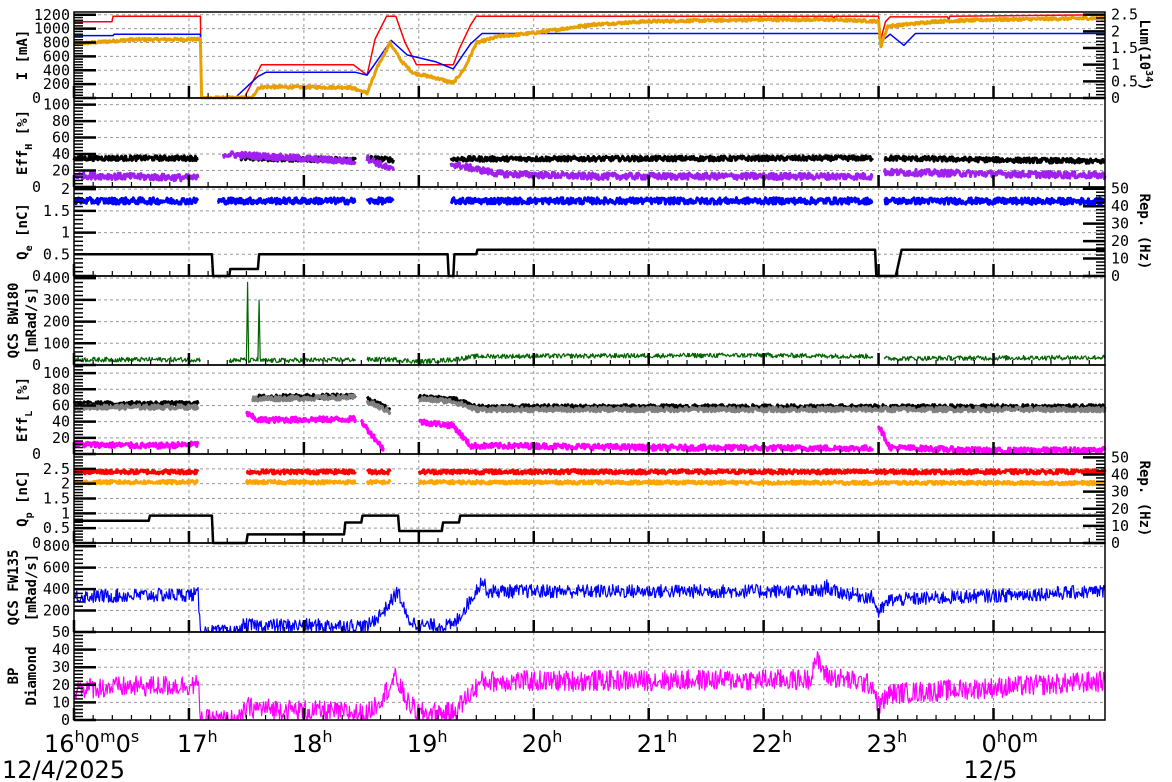 This screenshot has width=1172, height=782. Describe the element at coordinates (61, 405) in the screenshot. I see `panel-5-left-tick-label: 60` at that location.